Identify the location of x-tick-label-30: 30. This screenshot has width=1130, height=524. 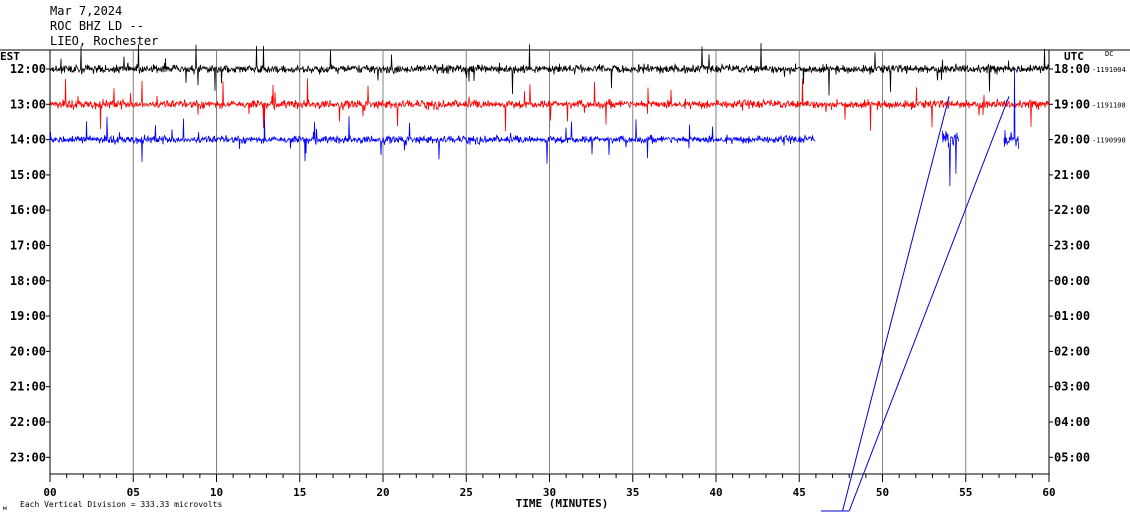
(549, 492).